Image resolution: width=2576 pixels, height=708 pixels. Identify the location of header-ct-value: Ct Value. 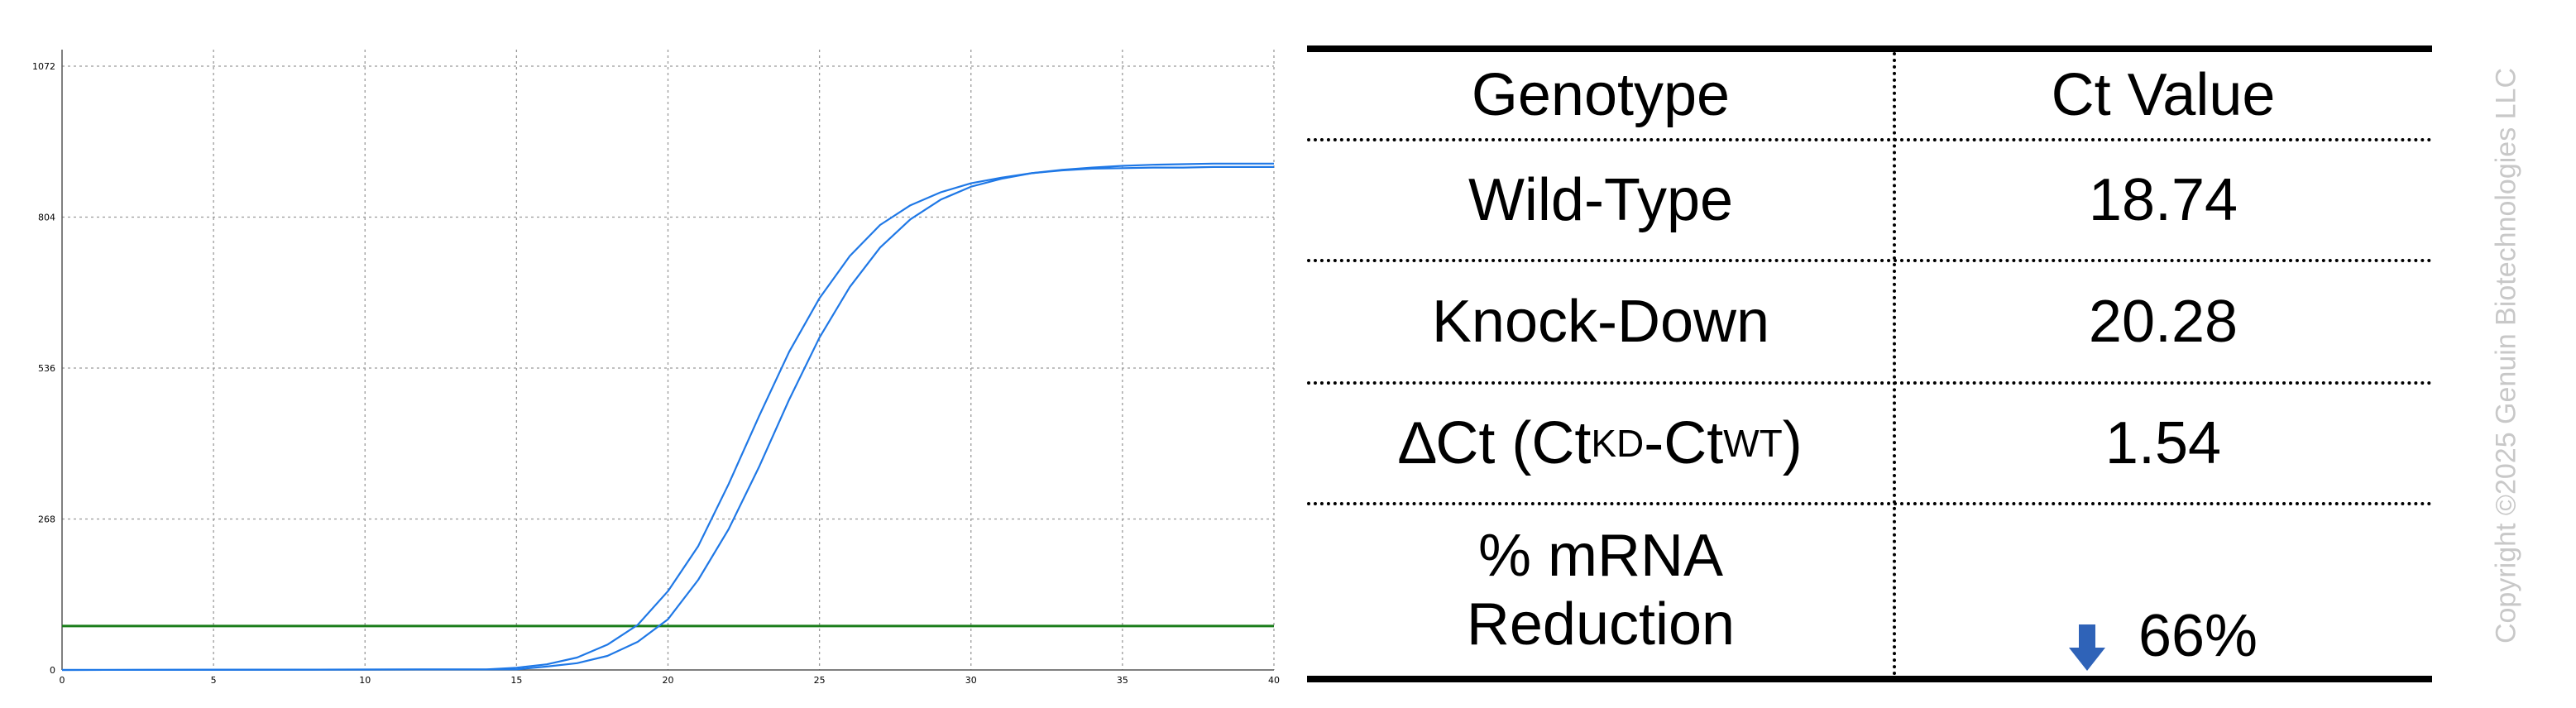
(2163, 94).